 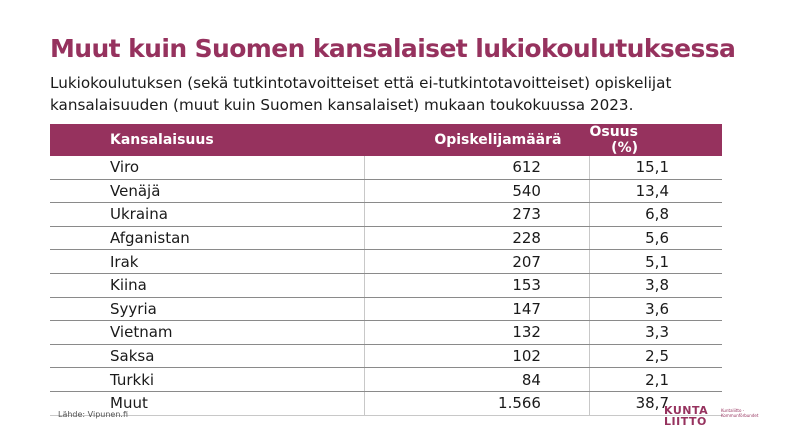 I want to click on cell-opiskelijamaara: 273, so click(x=477, y=214).